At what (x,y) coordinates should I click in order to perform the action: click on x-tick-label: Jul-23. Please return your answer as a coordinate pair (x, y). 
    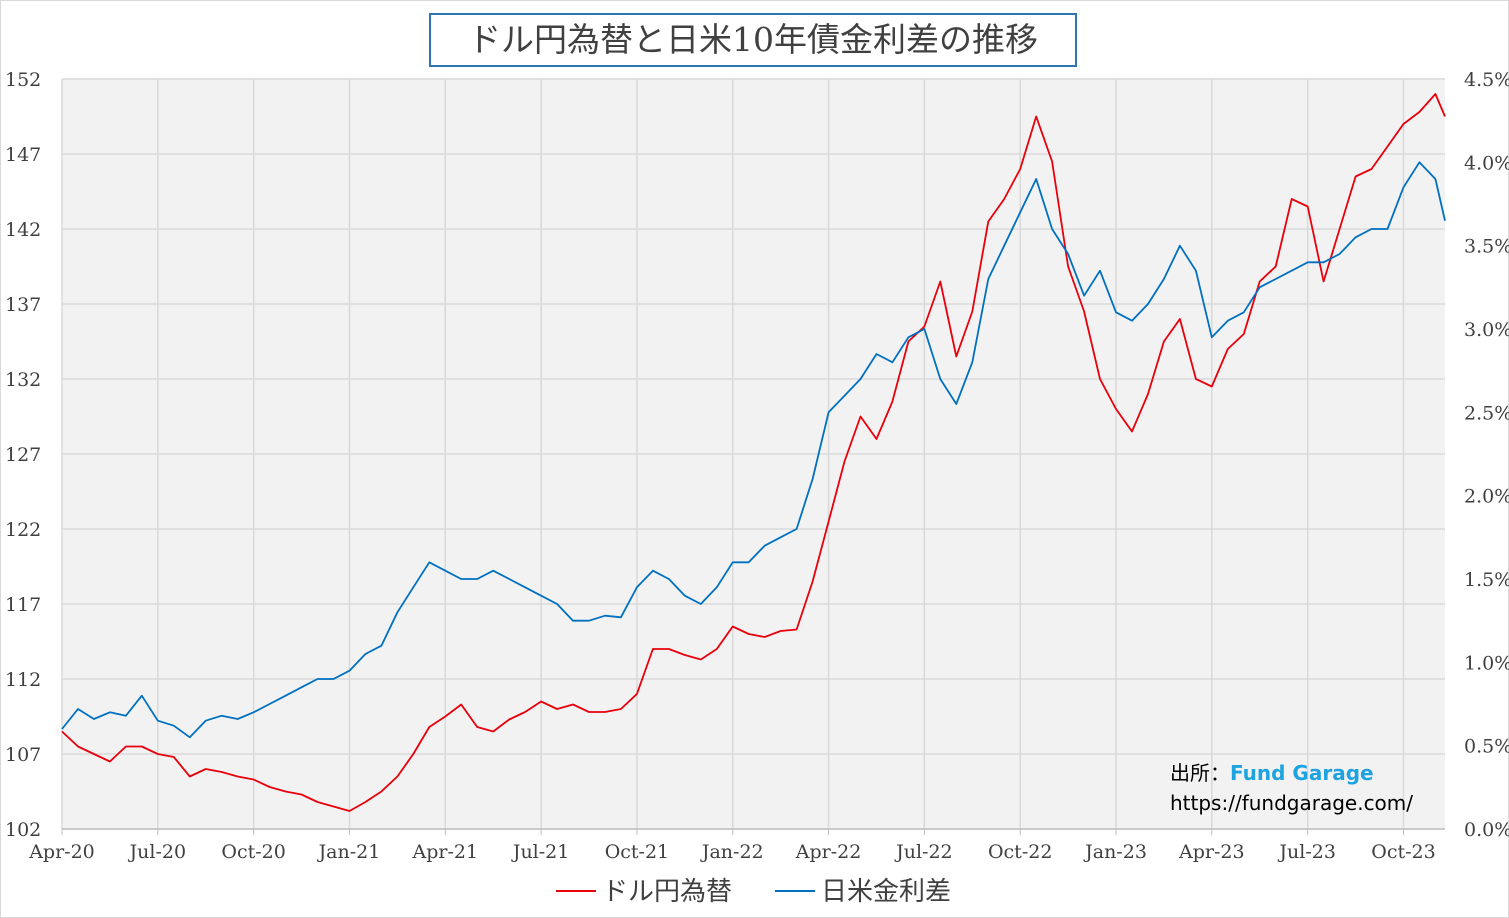
    Looking at the image, I should click on (1306, 852).